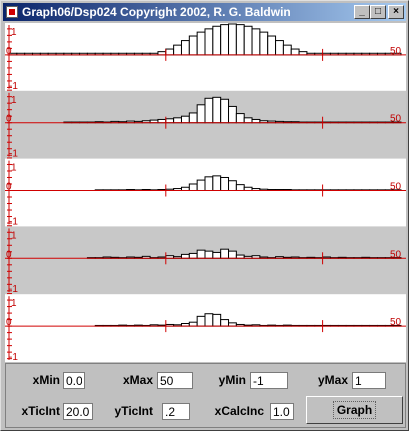 This screenshot has width=409, height=431. I want to click on graph-button: Graph, so click(354, 410).